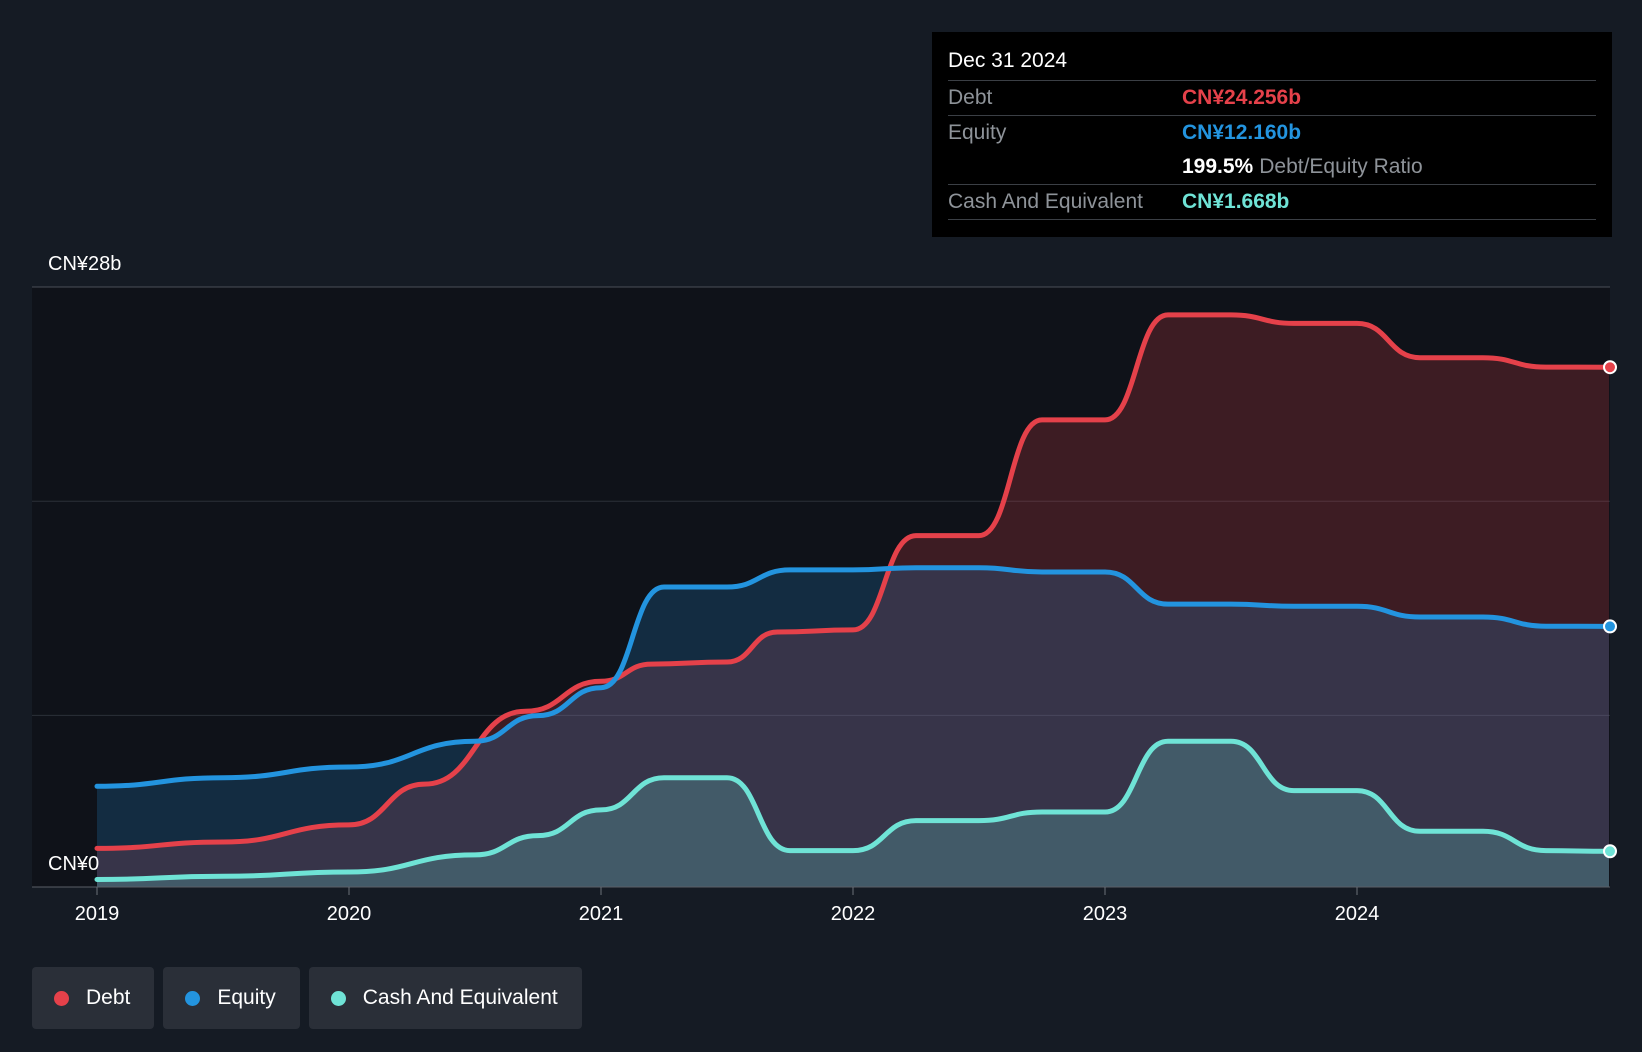 Image resolution: width=1642 pixels, height=1052 pixels. Describe the element at coordinates (1218, 166) in the screenshot. I see `tooltip-ratio-value: 199.5%` at that location.